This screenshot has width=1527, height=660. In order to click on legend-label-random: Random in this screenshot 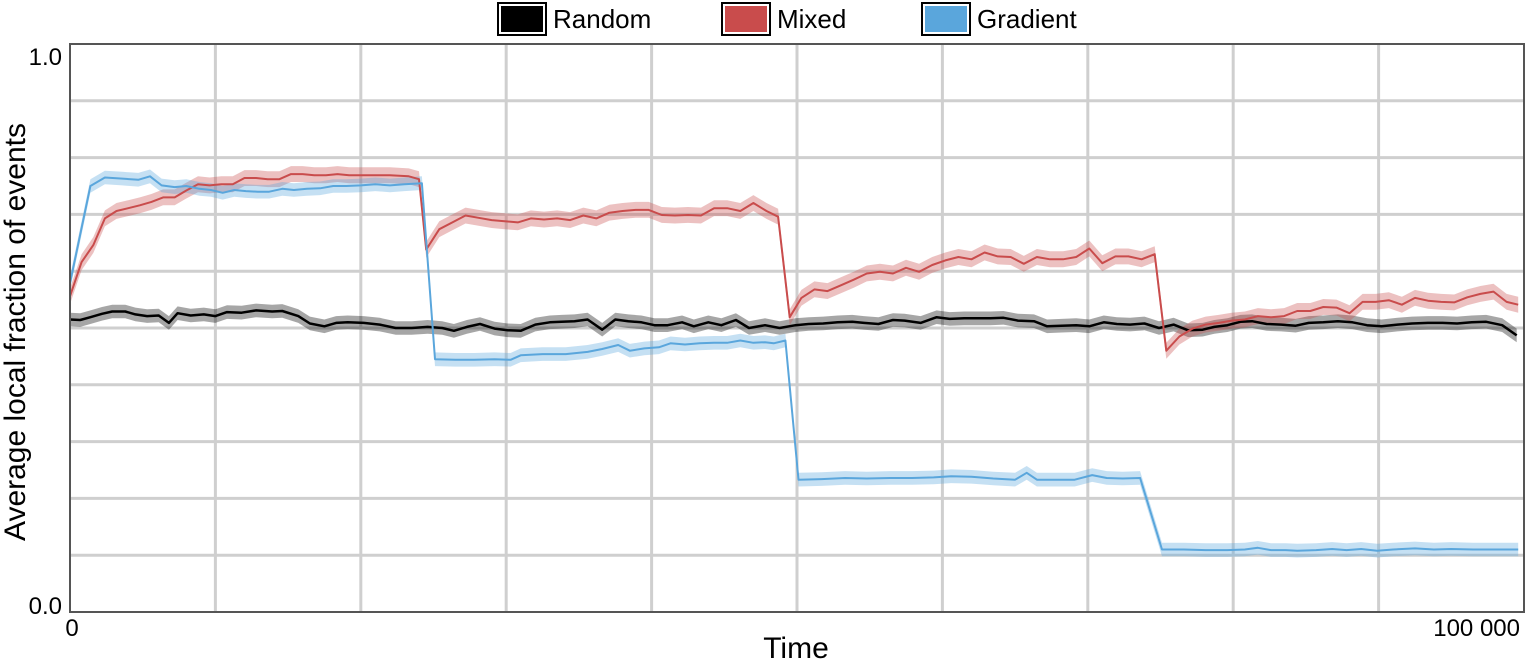, I will do `click(602, 19)`.